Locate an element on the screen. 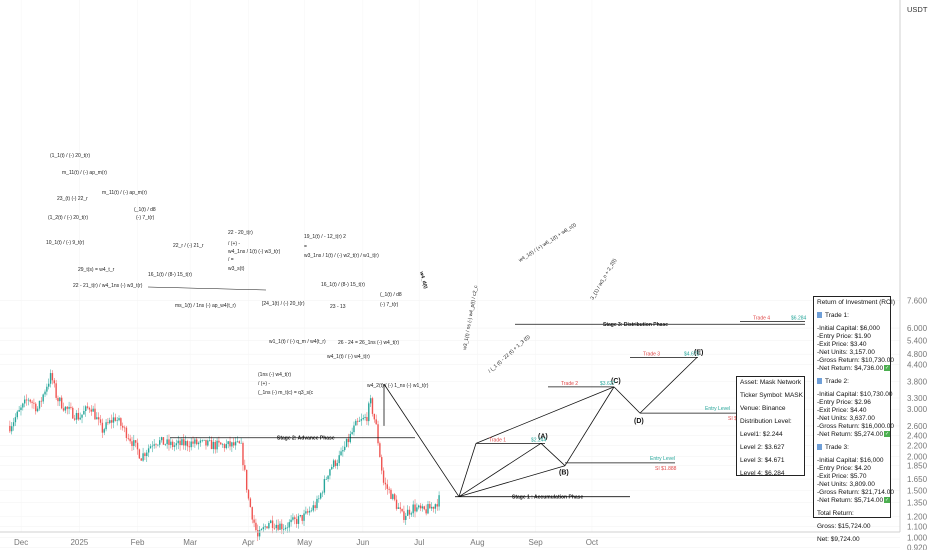 This screenshot has width=932, height=550. price-tick: 2.400 is located at coordinates (917, 435).